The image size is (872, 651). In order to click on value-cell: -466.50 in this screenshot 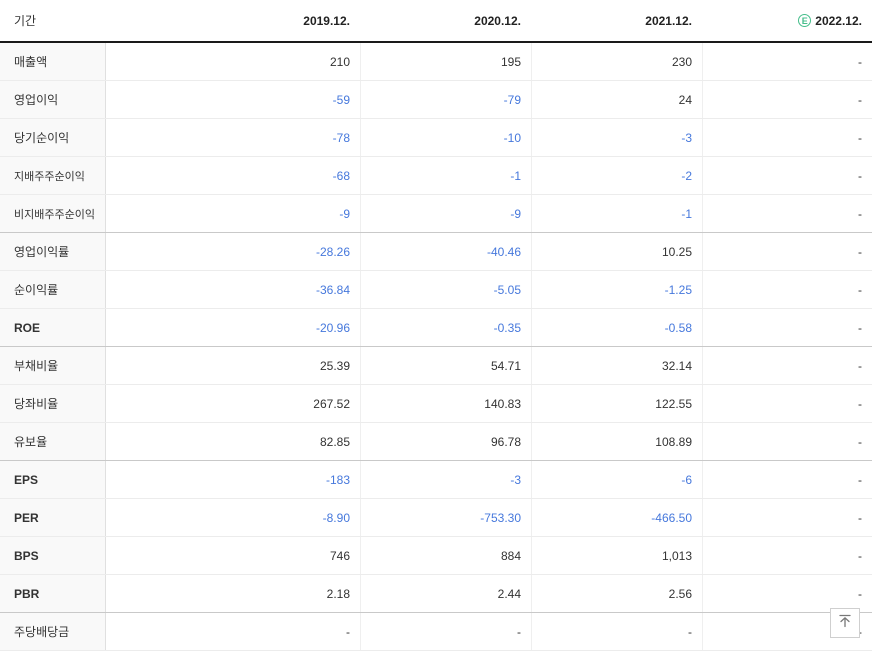, I will do `click(616, 517)`.